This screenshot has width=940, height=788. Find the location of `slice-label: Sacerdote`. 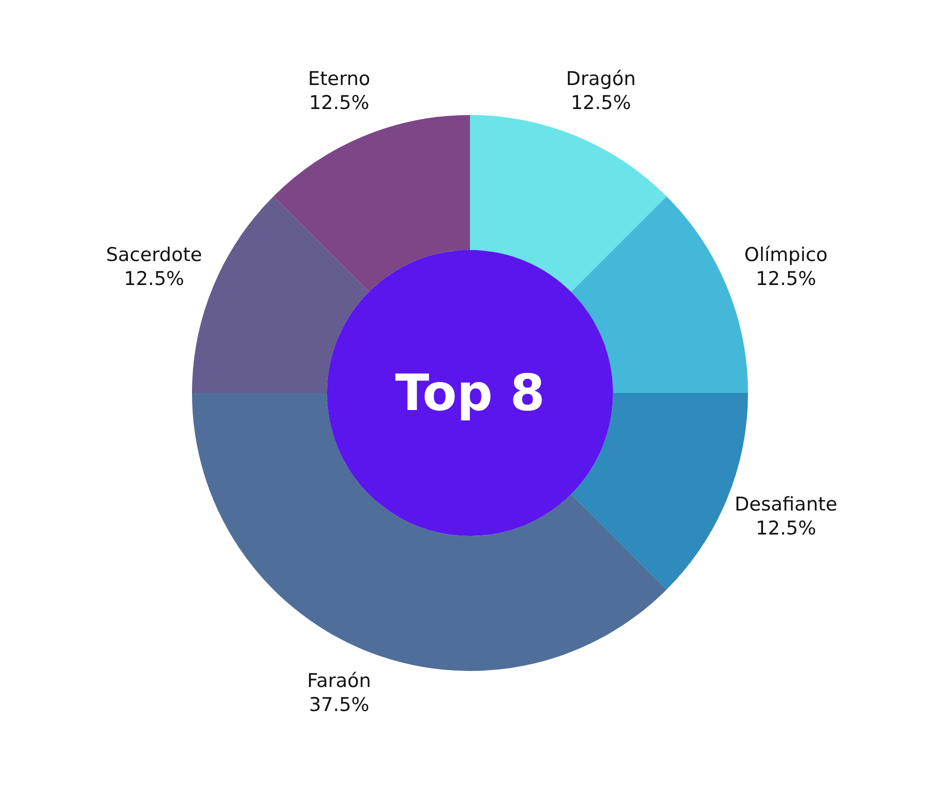

slice-label: Sacerdote is located at coordinates (154, 255).